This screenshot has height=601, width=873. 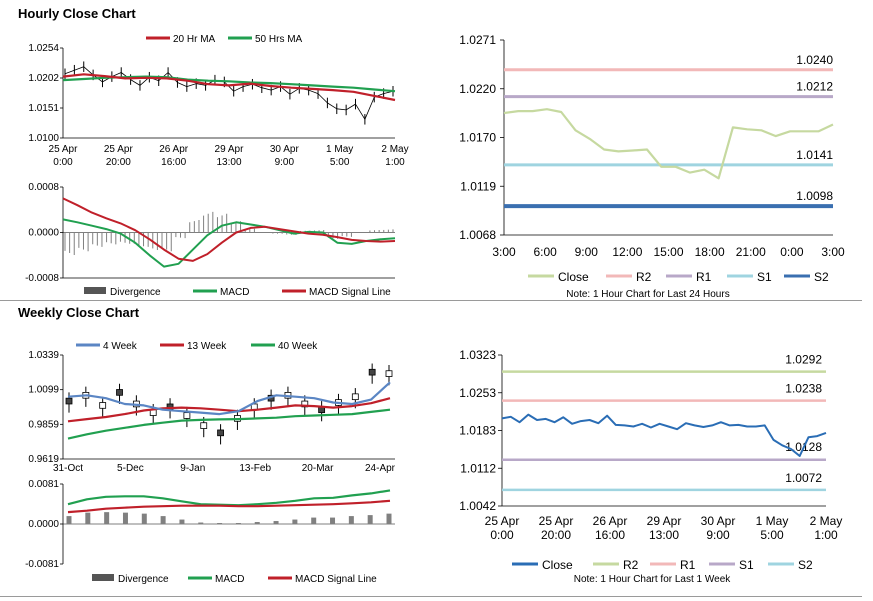 What do you see at coordinates (43, 233) in the screenshot?
I see `hourly-macd-y-tick: 0.0000` at bounding box center [43, 233].